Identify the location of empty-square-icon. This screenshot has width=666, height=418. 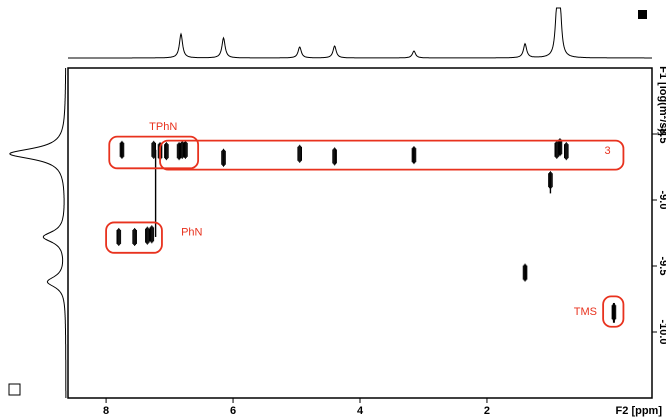
(14, 389).